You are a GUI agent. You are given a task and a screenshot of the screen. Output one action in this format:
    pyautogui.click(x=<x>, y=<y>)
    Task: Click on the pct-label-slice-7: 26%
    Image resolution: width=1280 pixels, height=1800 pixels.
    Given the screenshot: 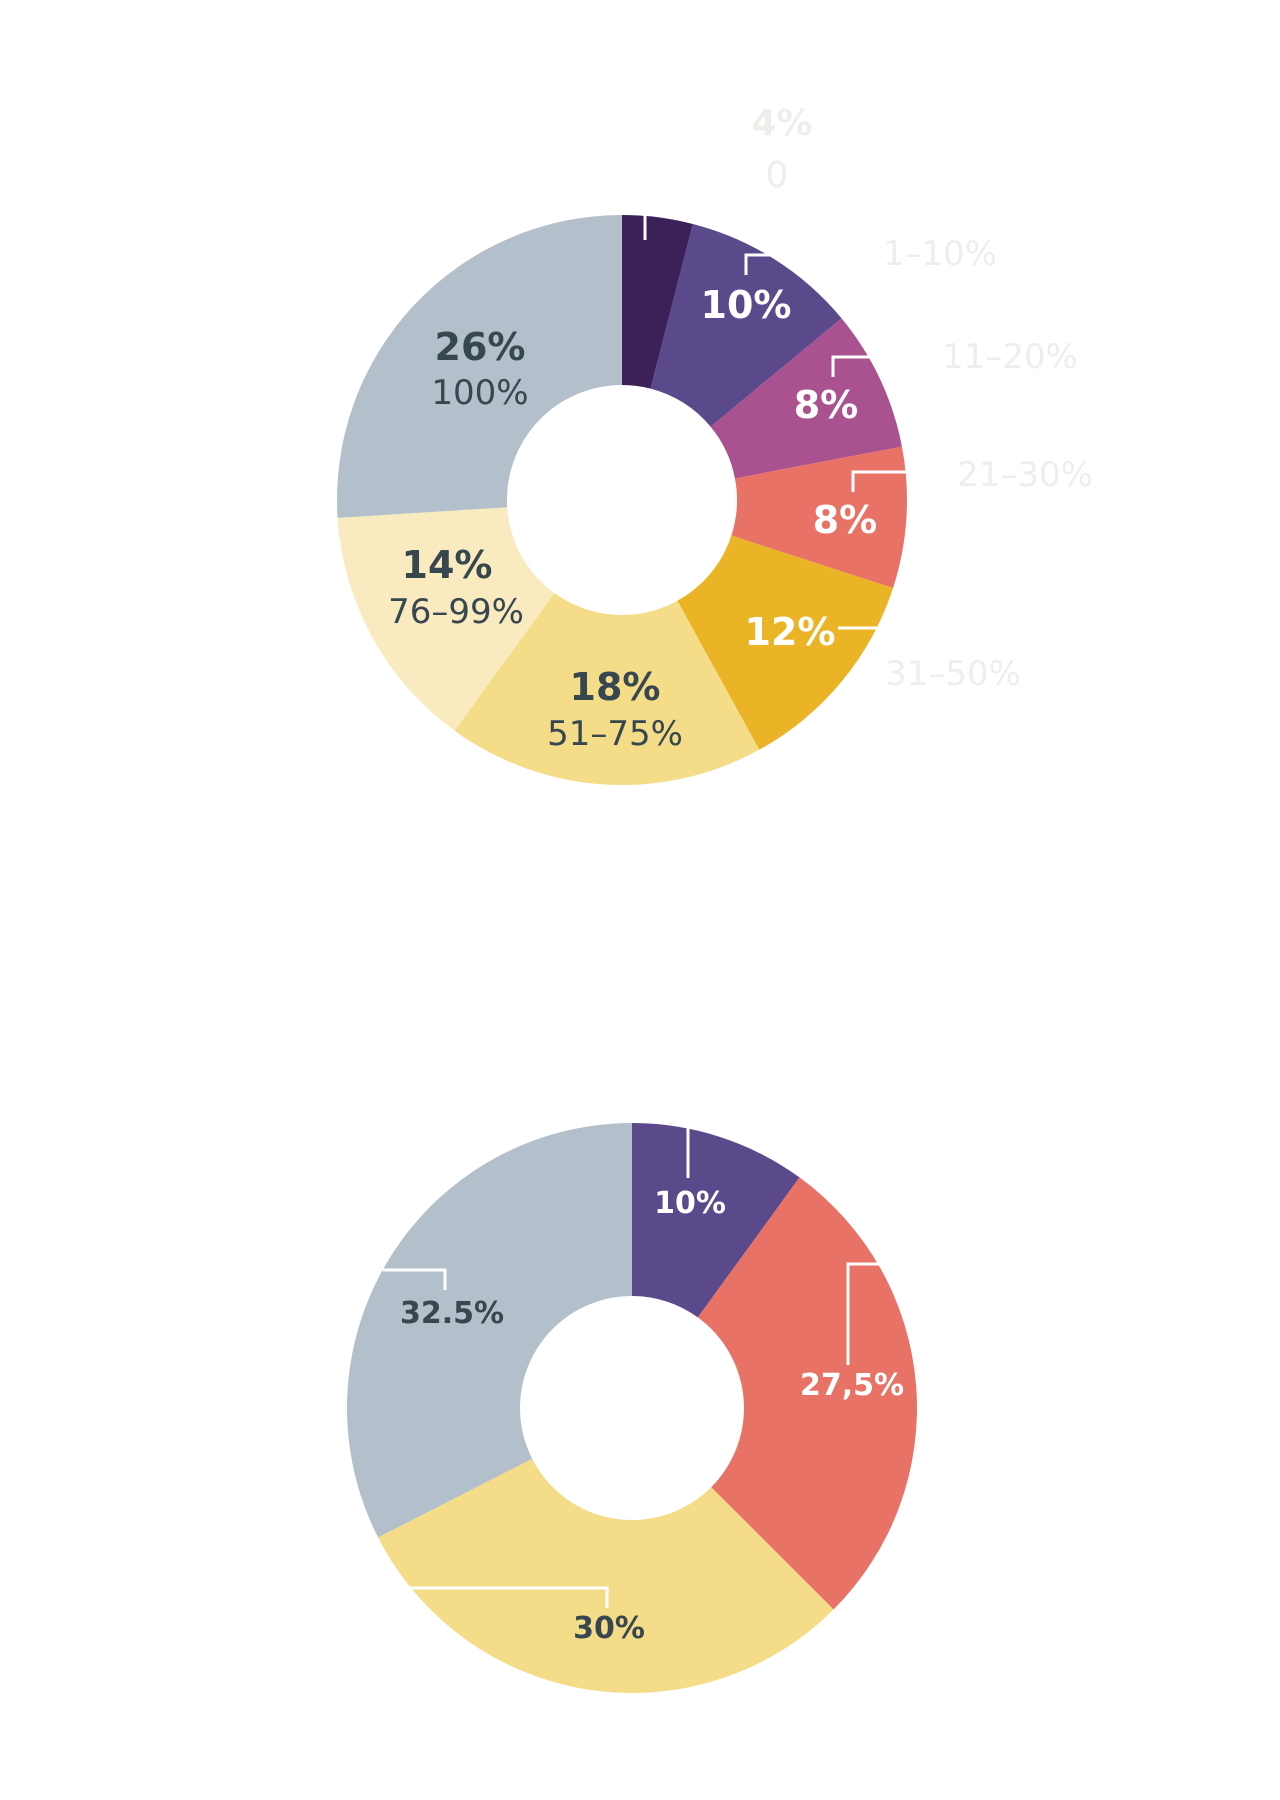 What is the action you would take?
    pyautogui.click(x=480, y=347)
    